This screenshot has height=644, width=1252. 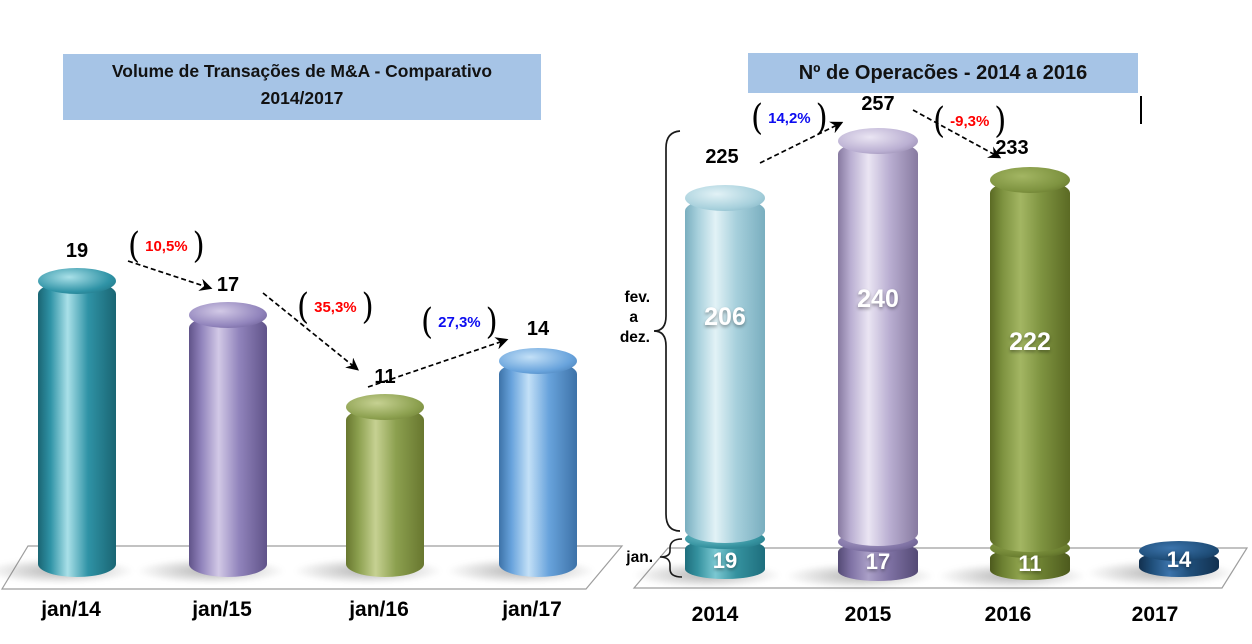 I want to click on segment-value-2016-fevdez: 222, so click(x=1030, y=342).